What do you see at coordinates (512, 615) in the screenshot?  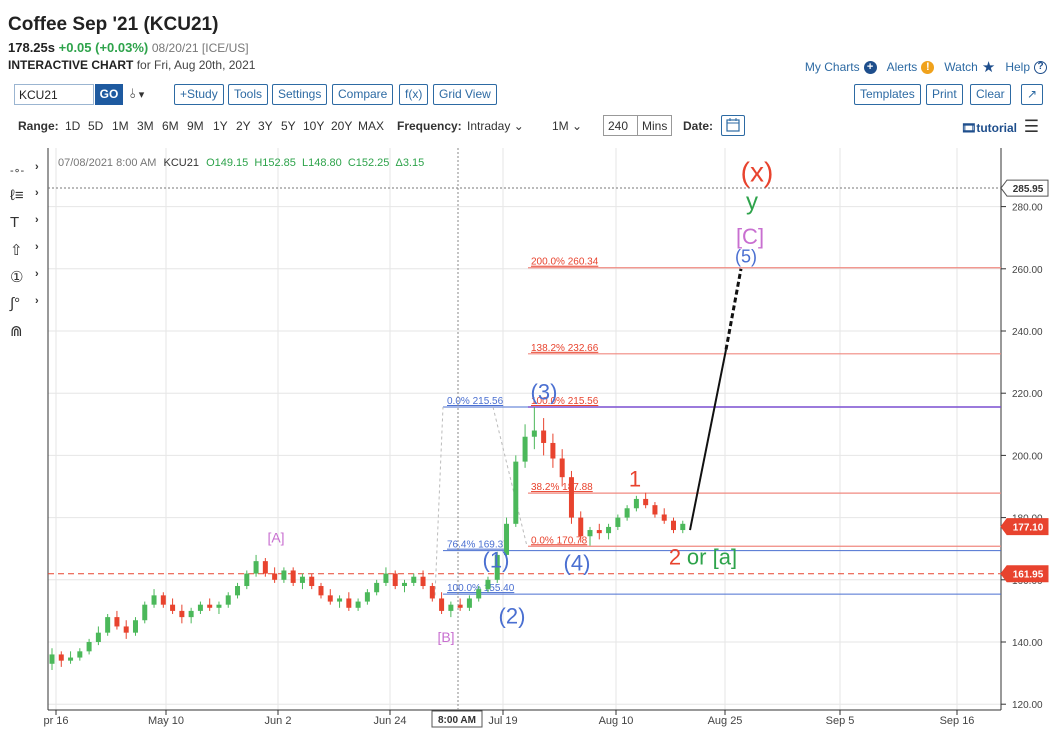 I see `wave-label: (2)` at bounding box center [512, 615].